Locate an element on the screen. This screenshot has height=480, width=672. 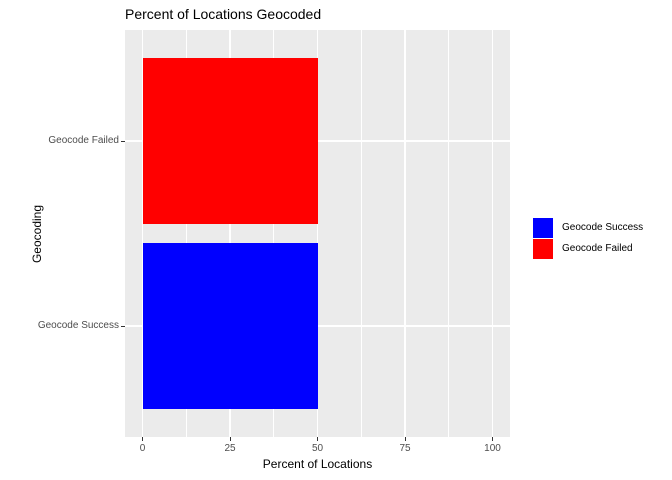
x-axis-title: Percent of Locations is located at coordinates (317, 464).